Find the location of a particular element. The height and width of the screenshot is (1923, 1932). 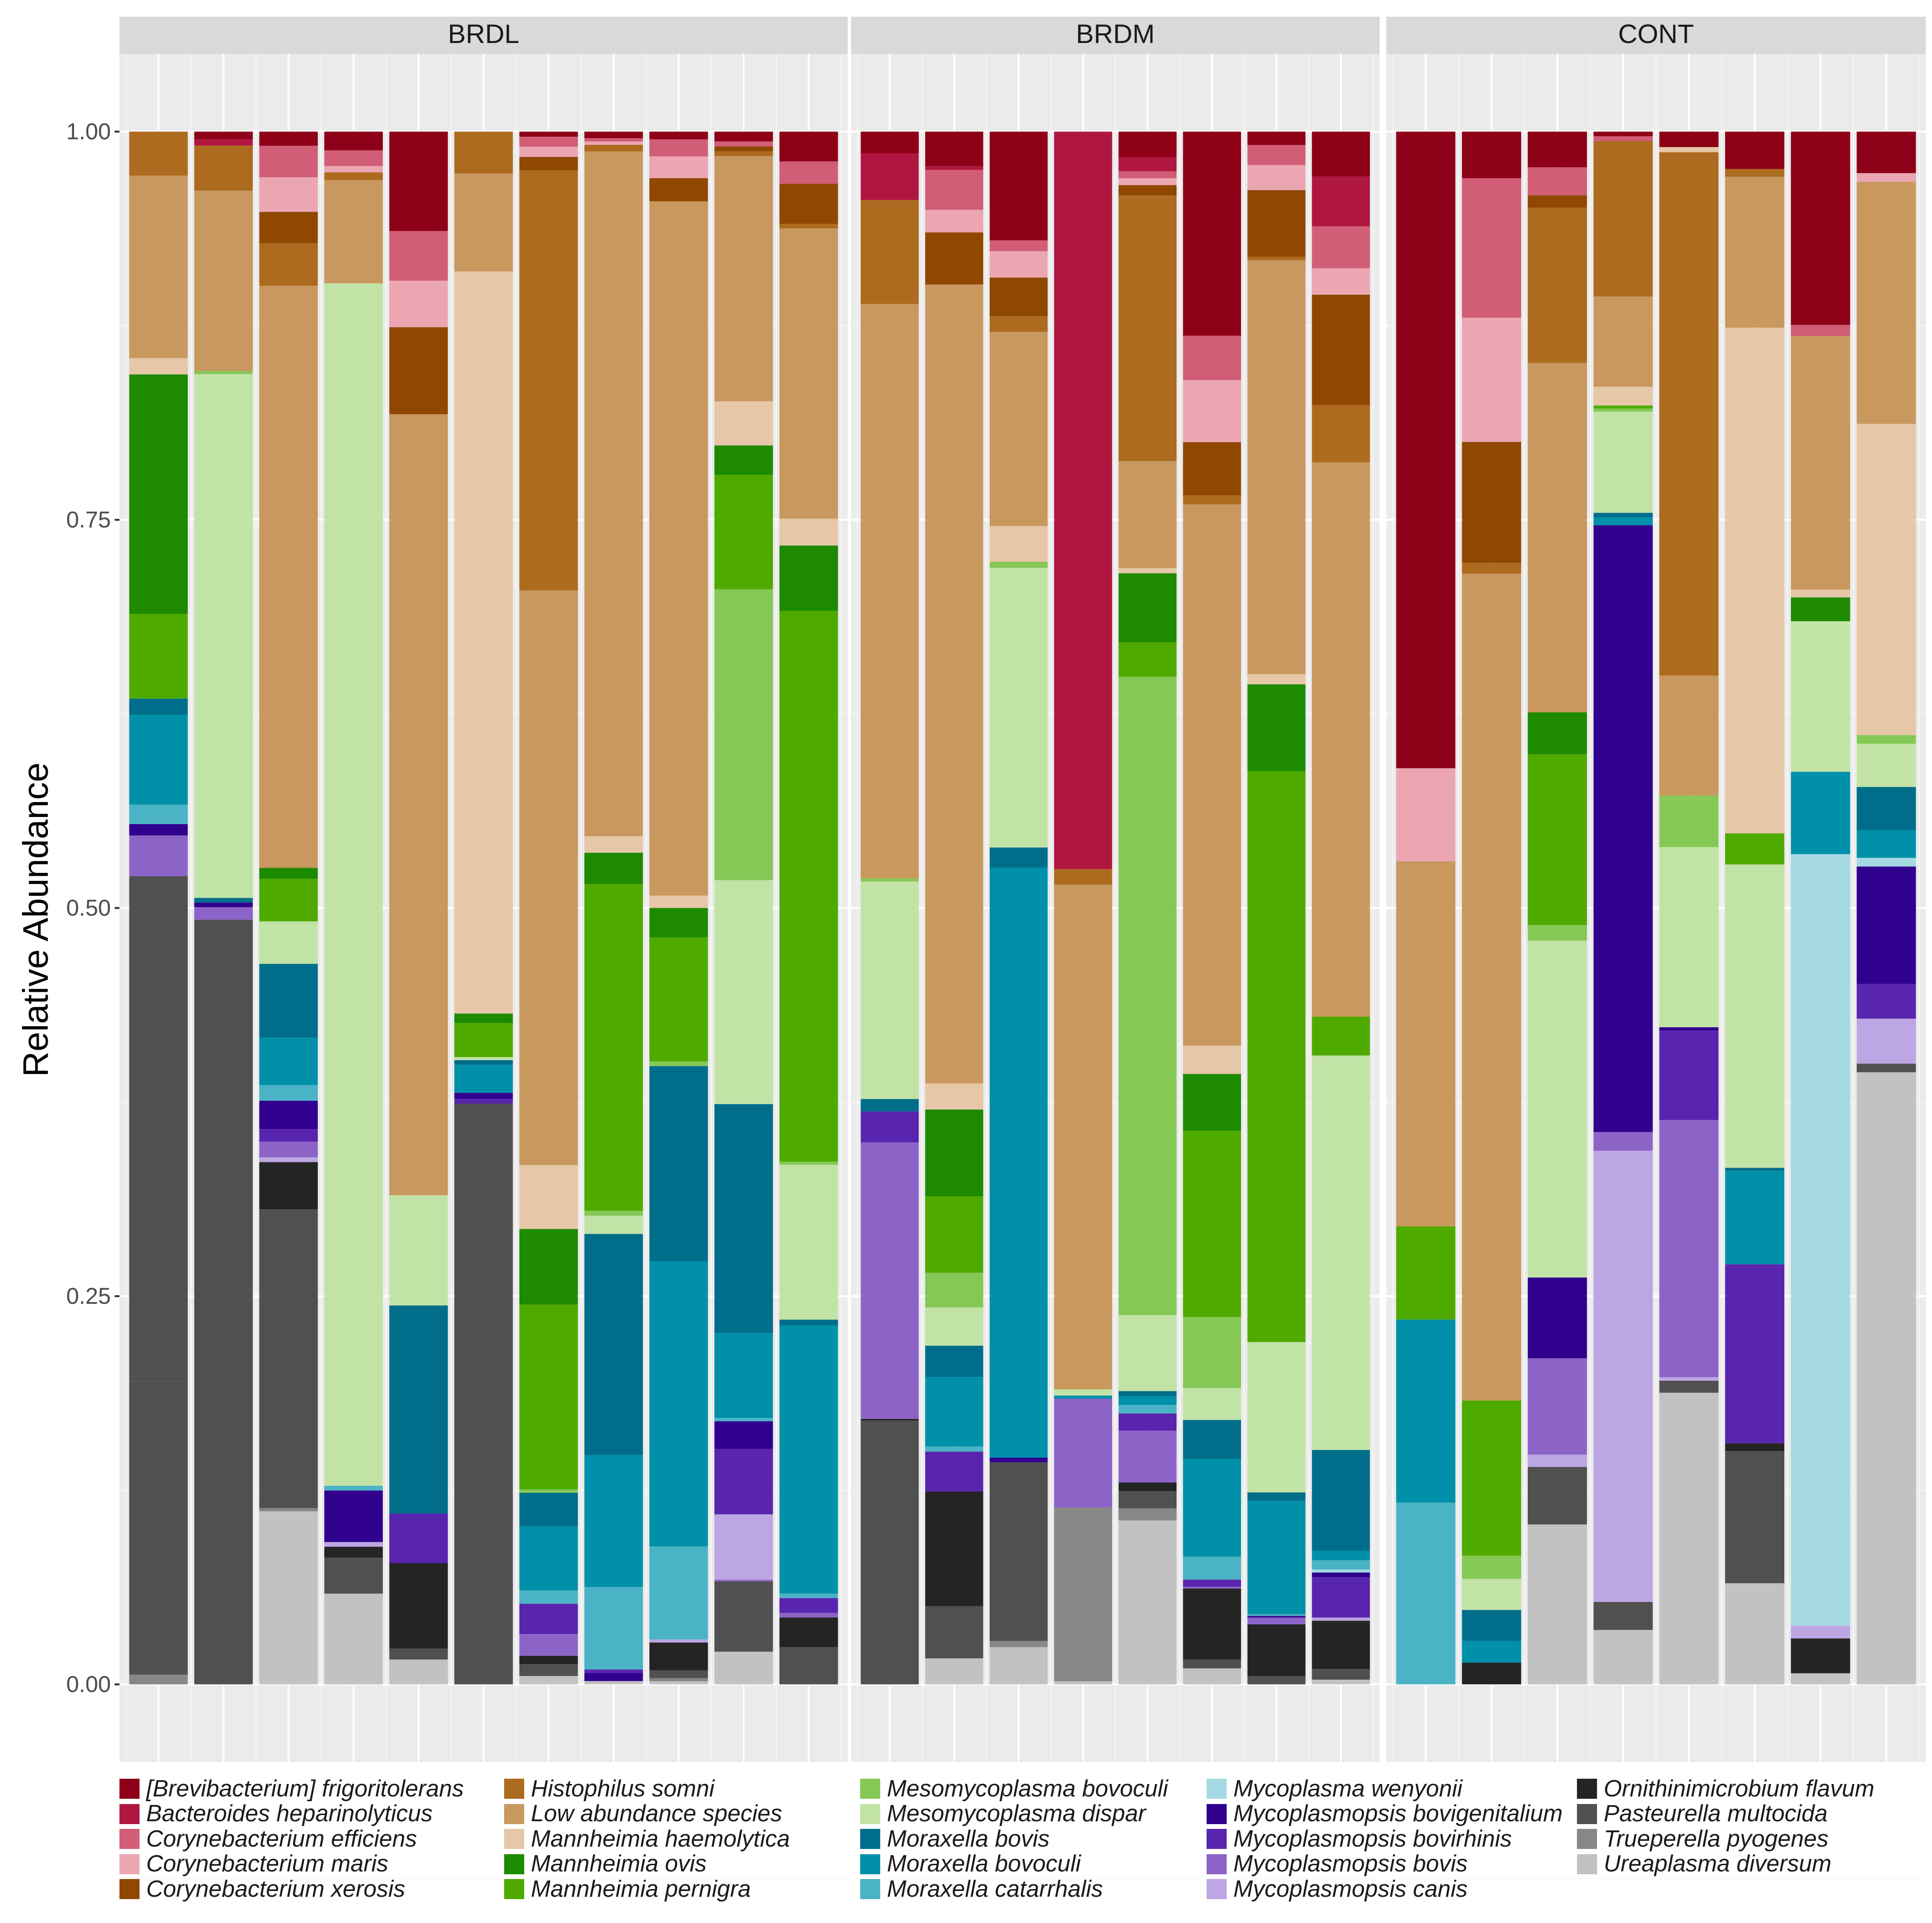

legend-item: Ornithinimicrobium flavum is located at coordinates (1725, 1789).